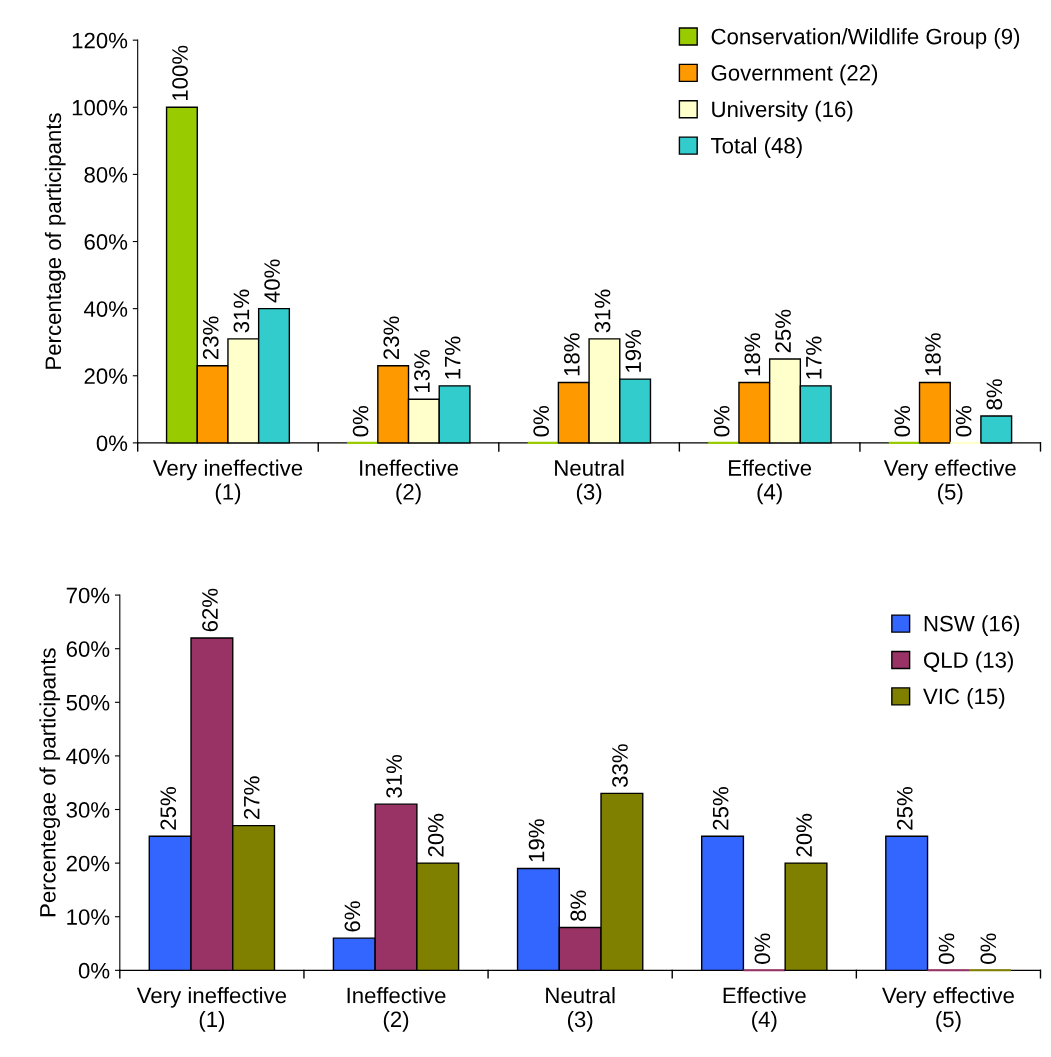 This screenshot has height=1057, width=1051. Describe the element at coordinates (88, 917) in the screenshot. I see `y-tick-label: 10%` at that location.